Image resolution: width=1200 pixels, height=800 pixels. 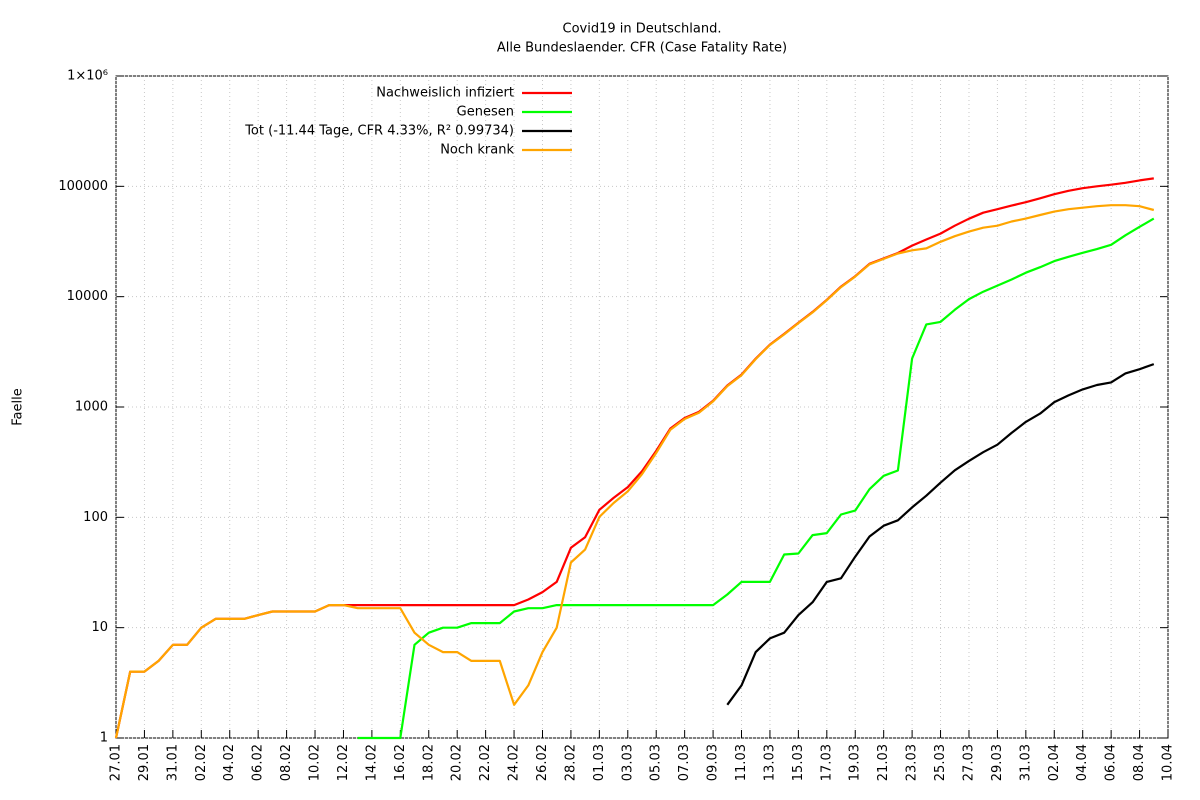 I want to click on x-tick-label: 23.03, so click(x=912, y=762).